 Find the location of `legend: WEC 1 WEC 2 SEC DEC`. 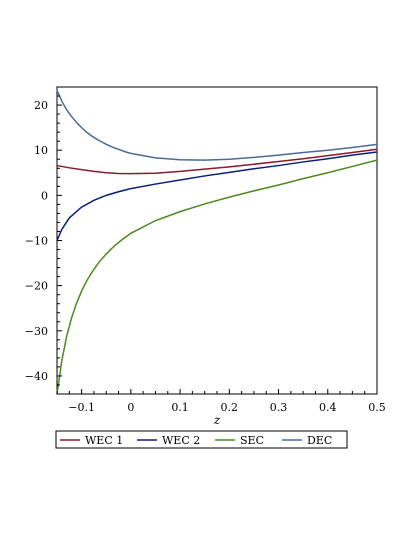

legend: WEC 1 WEC 2 SEC DEC is located at coordinates (201, 439).